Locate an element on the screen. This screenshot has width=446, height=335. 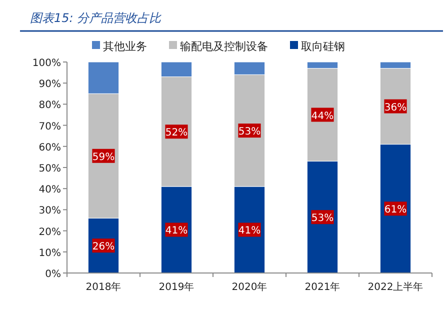
x-tick-label: 2018年 is located at coordinates (104, 287).